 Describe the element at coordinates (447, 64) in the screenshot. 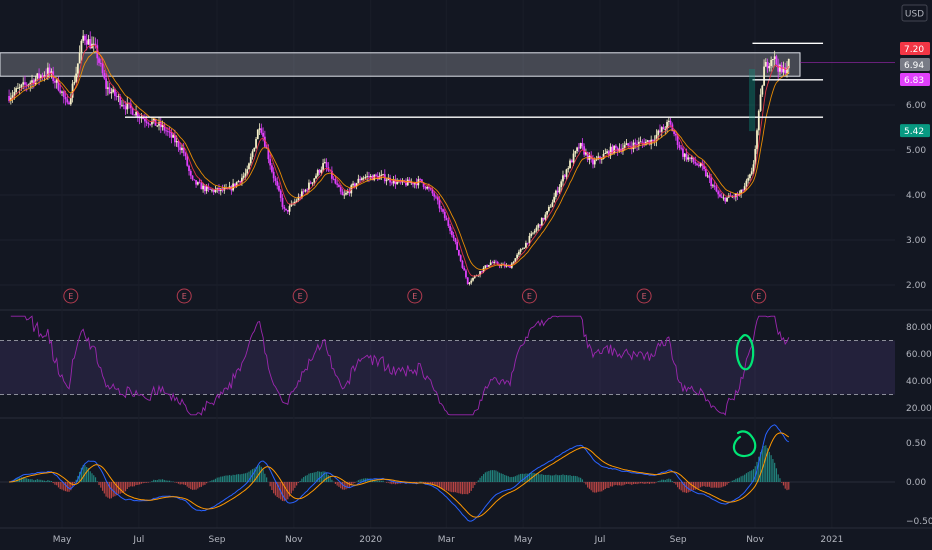

I see `resistance-zone` at that location.